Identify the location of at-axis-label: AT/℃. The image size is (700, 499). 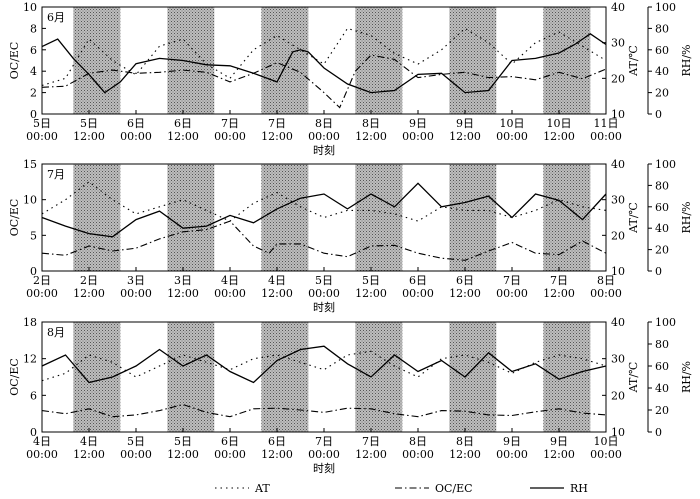
(633, 378).